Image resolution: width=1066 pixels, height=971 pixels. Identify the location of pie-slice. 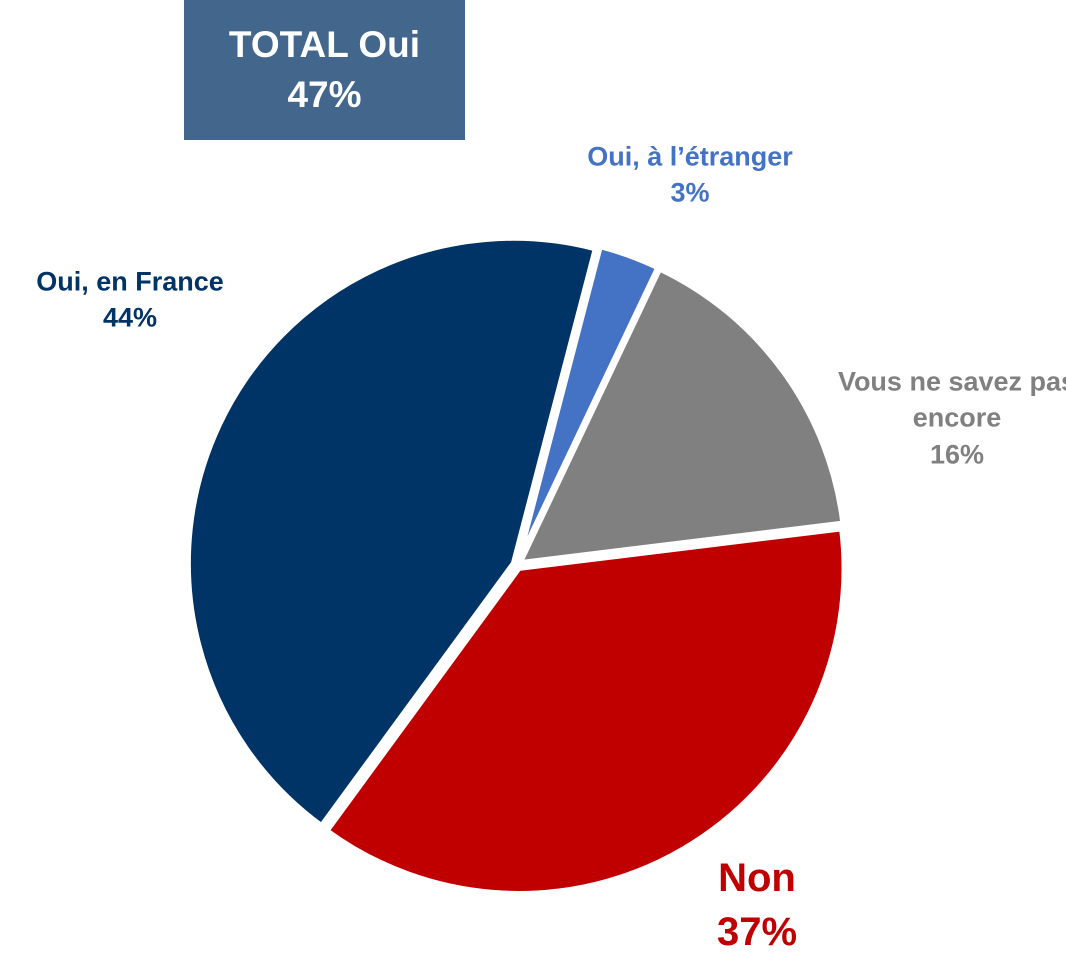
(681, 415).